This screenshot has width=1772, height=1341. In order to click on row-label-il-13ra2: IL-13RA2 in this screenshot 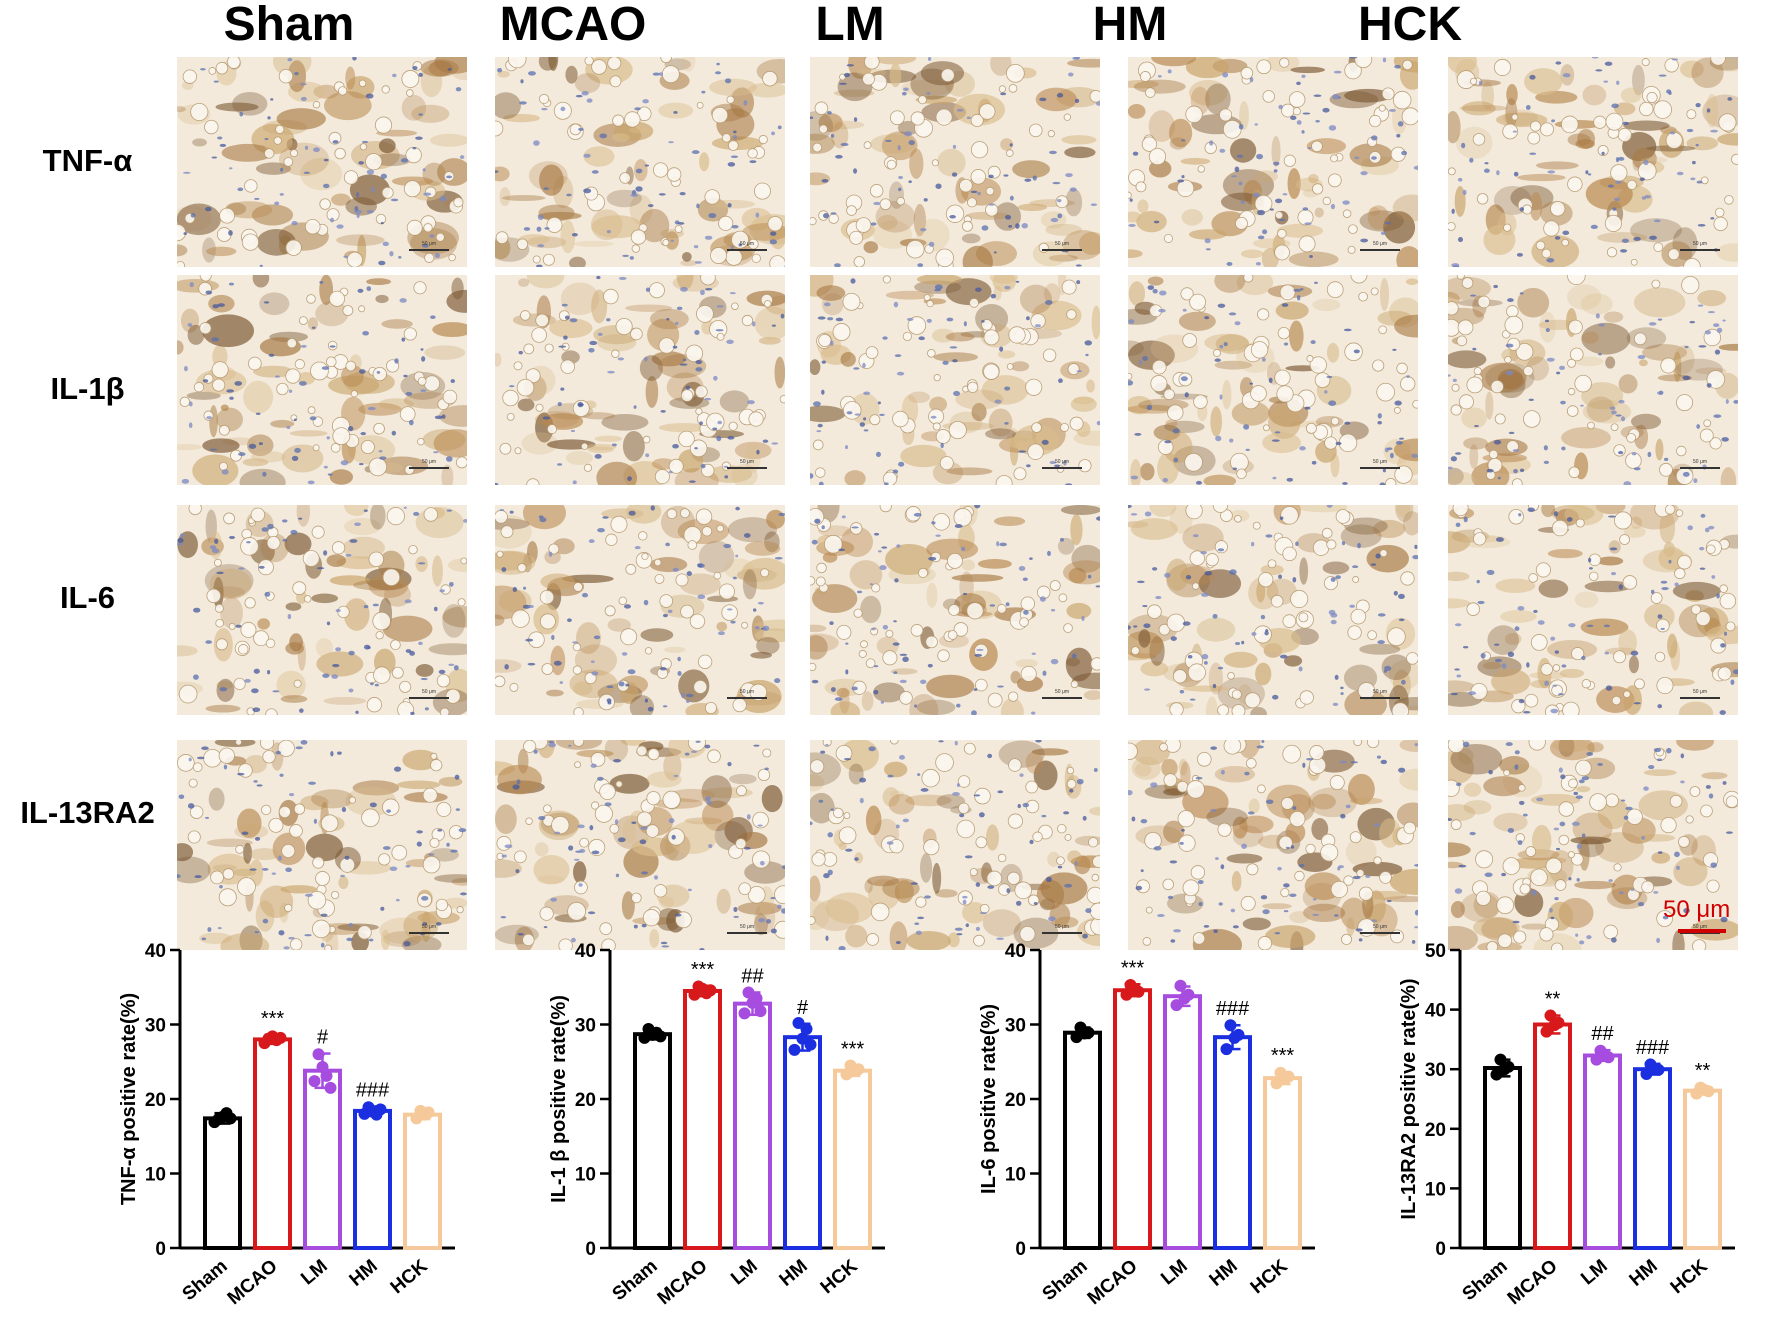, I will do `click(87, 812)`.